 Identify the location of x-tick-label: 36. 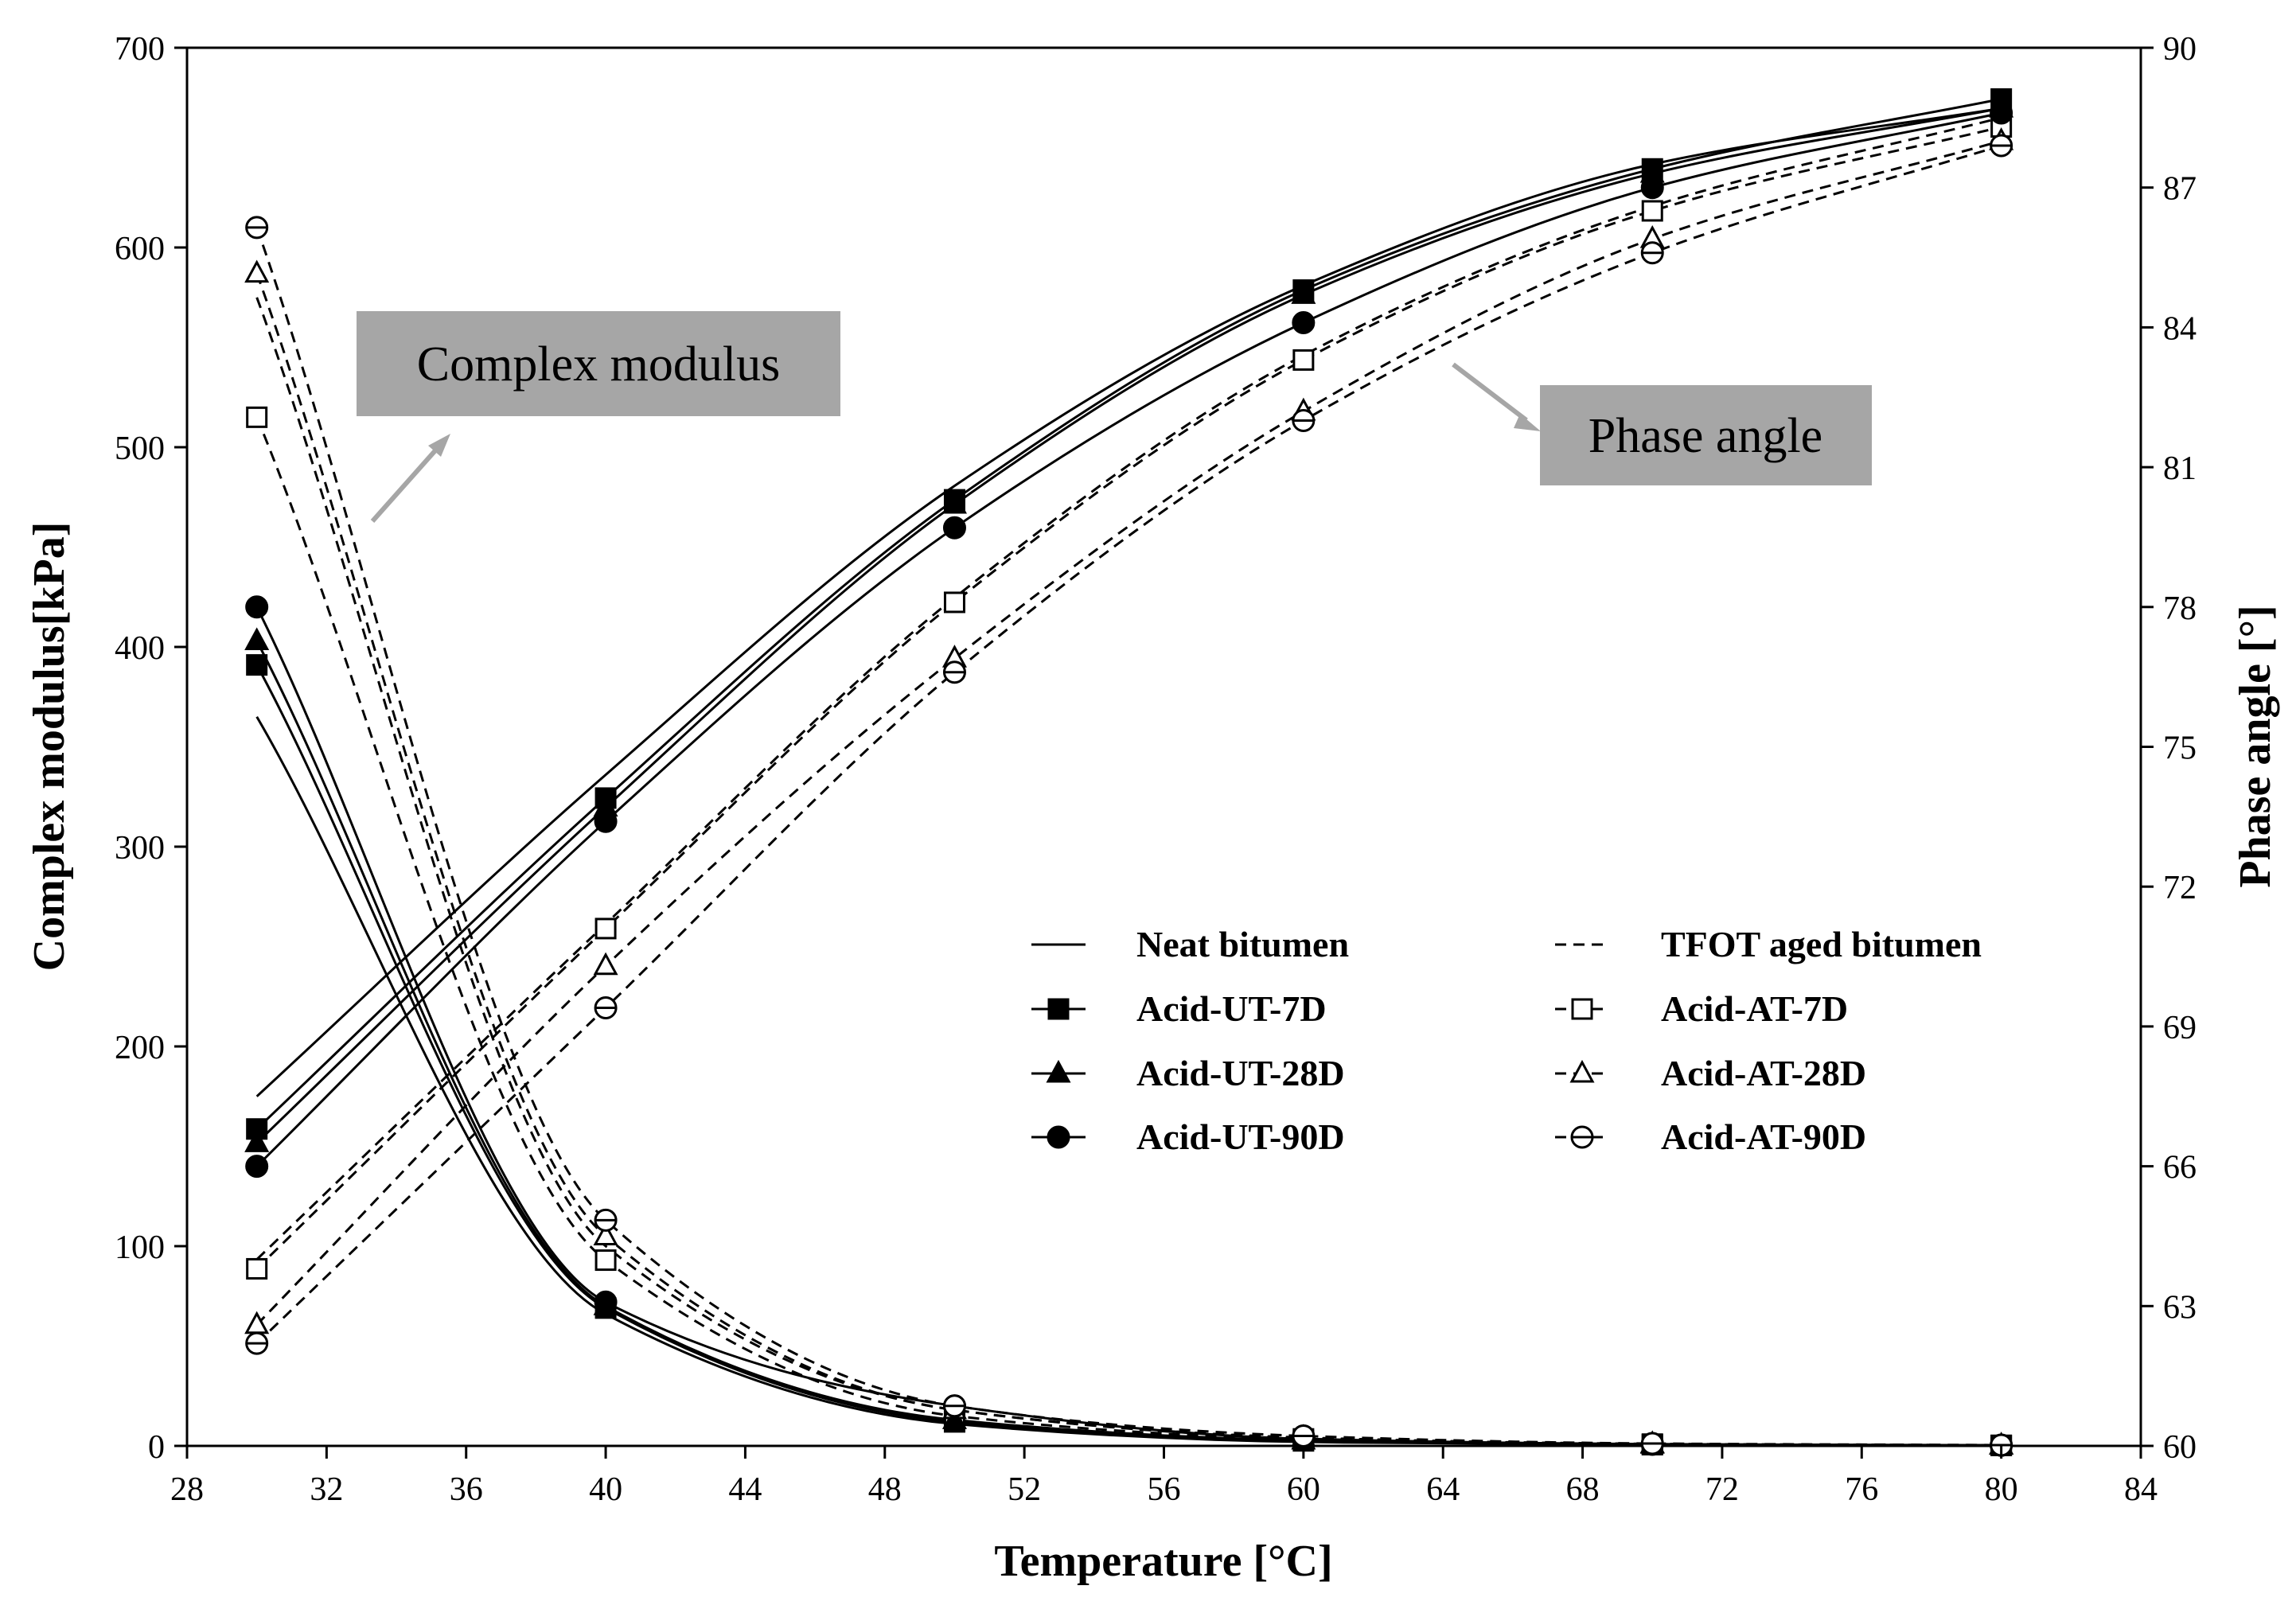
(466, 1489).